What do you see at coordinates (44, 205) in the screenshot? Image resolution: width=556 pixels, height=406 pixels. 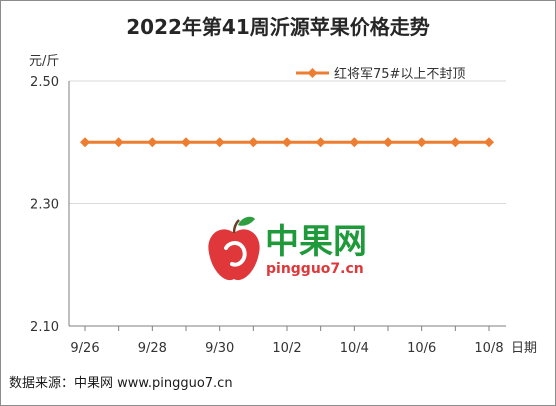 I see `y-tick-label: 2.30` at bounding box center [44, 205].